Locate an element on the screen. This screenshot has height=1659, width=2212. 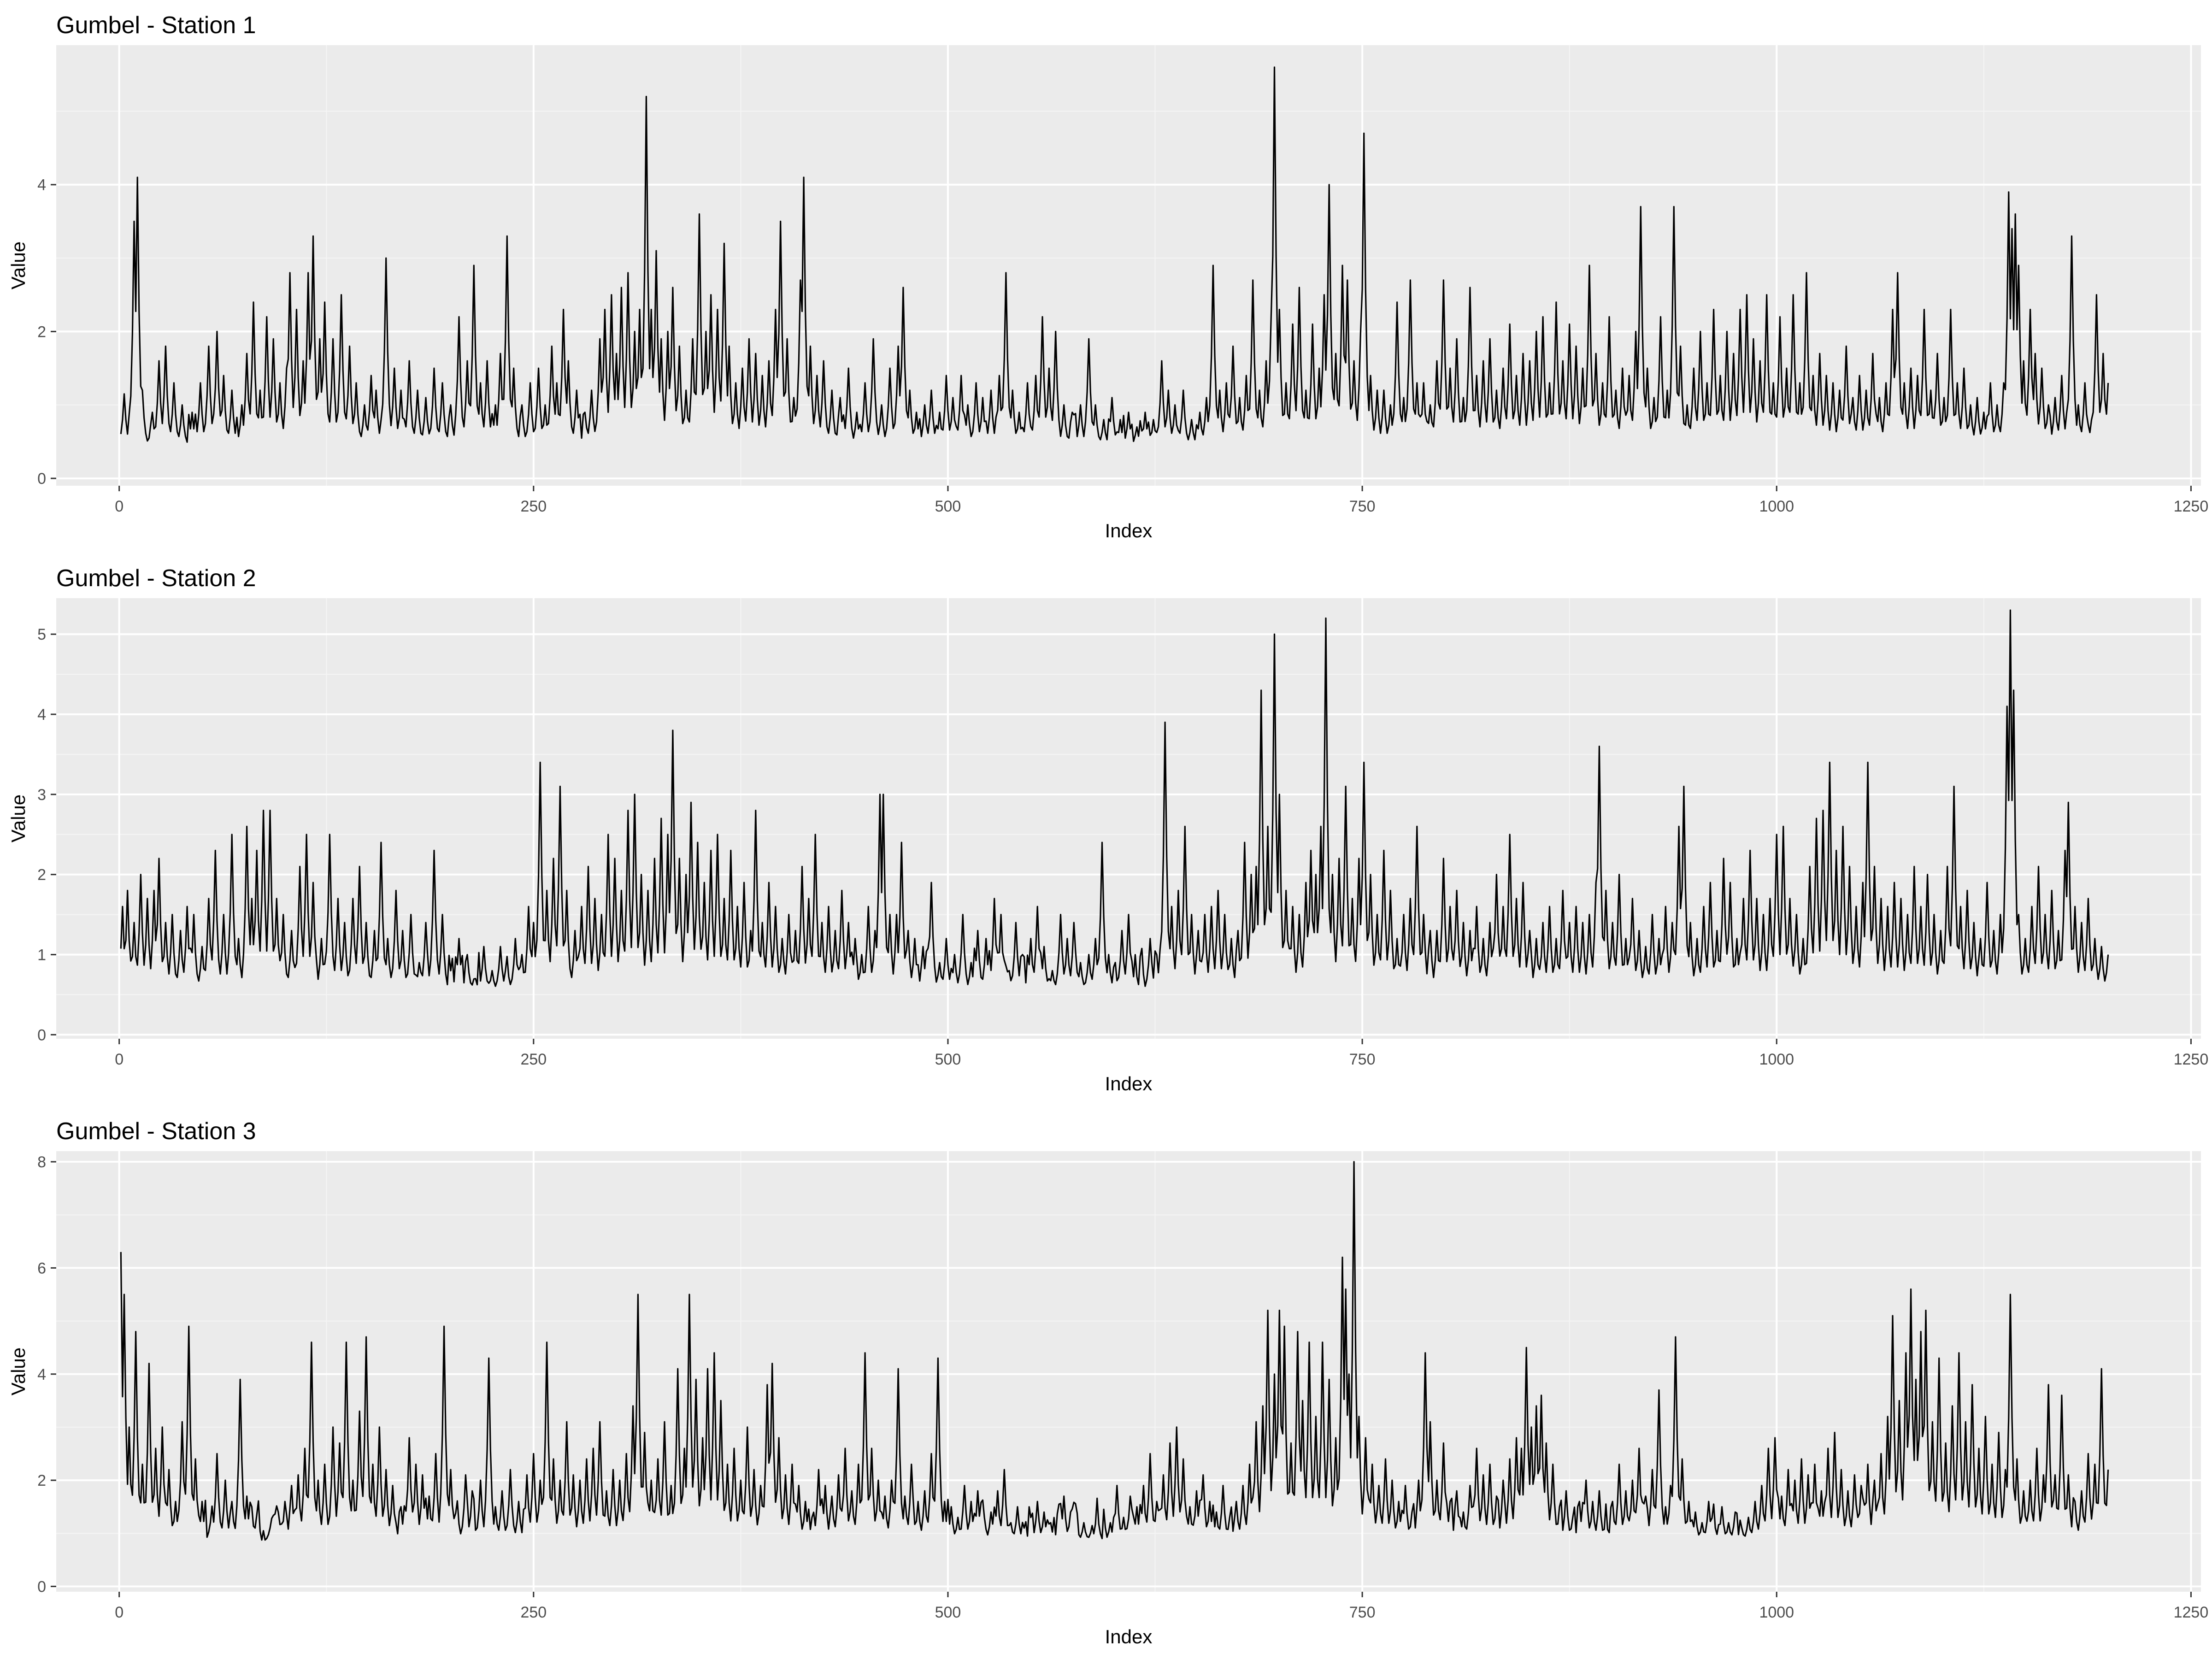
station-2-y-axis-label: Value is located at coordinates (18, 818).